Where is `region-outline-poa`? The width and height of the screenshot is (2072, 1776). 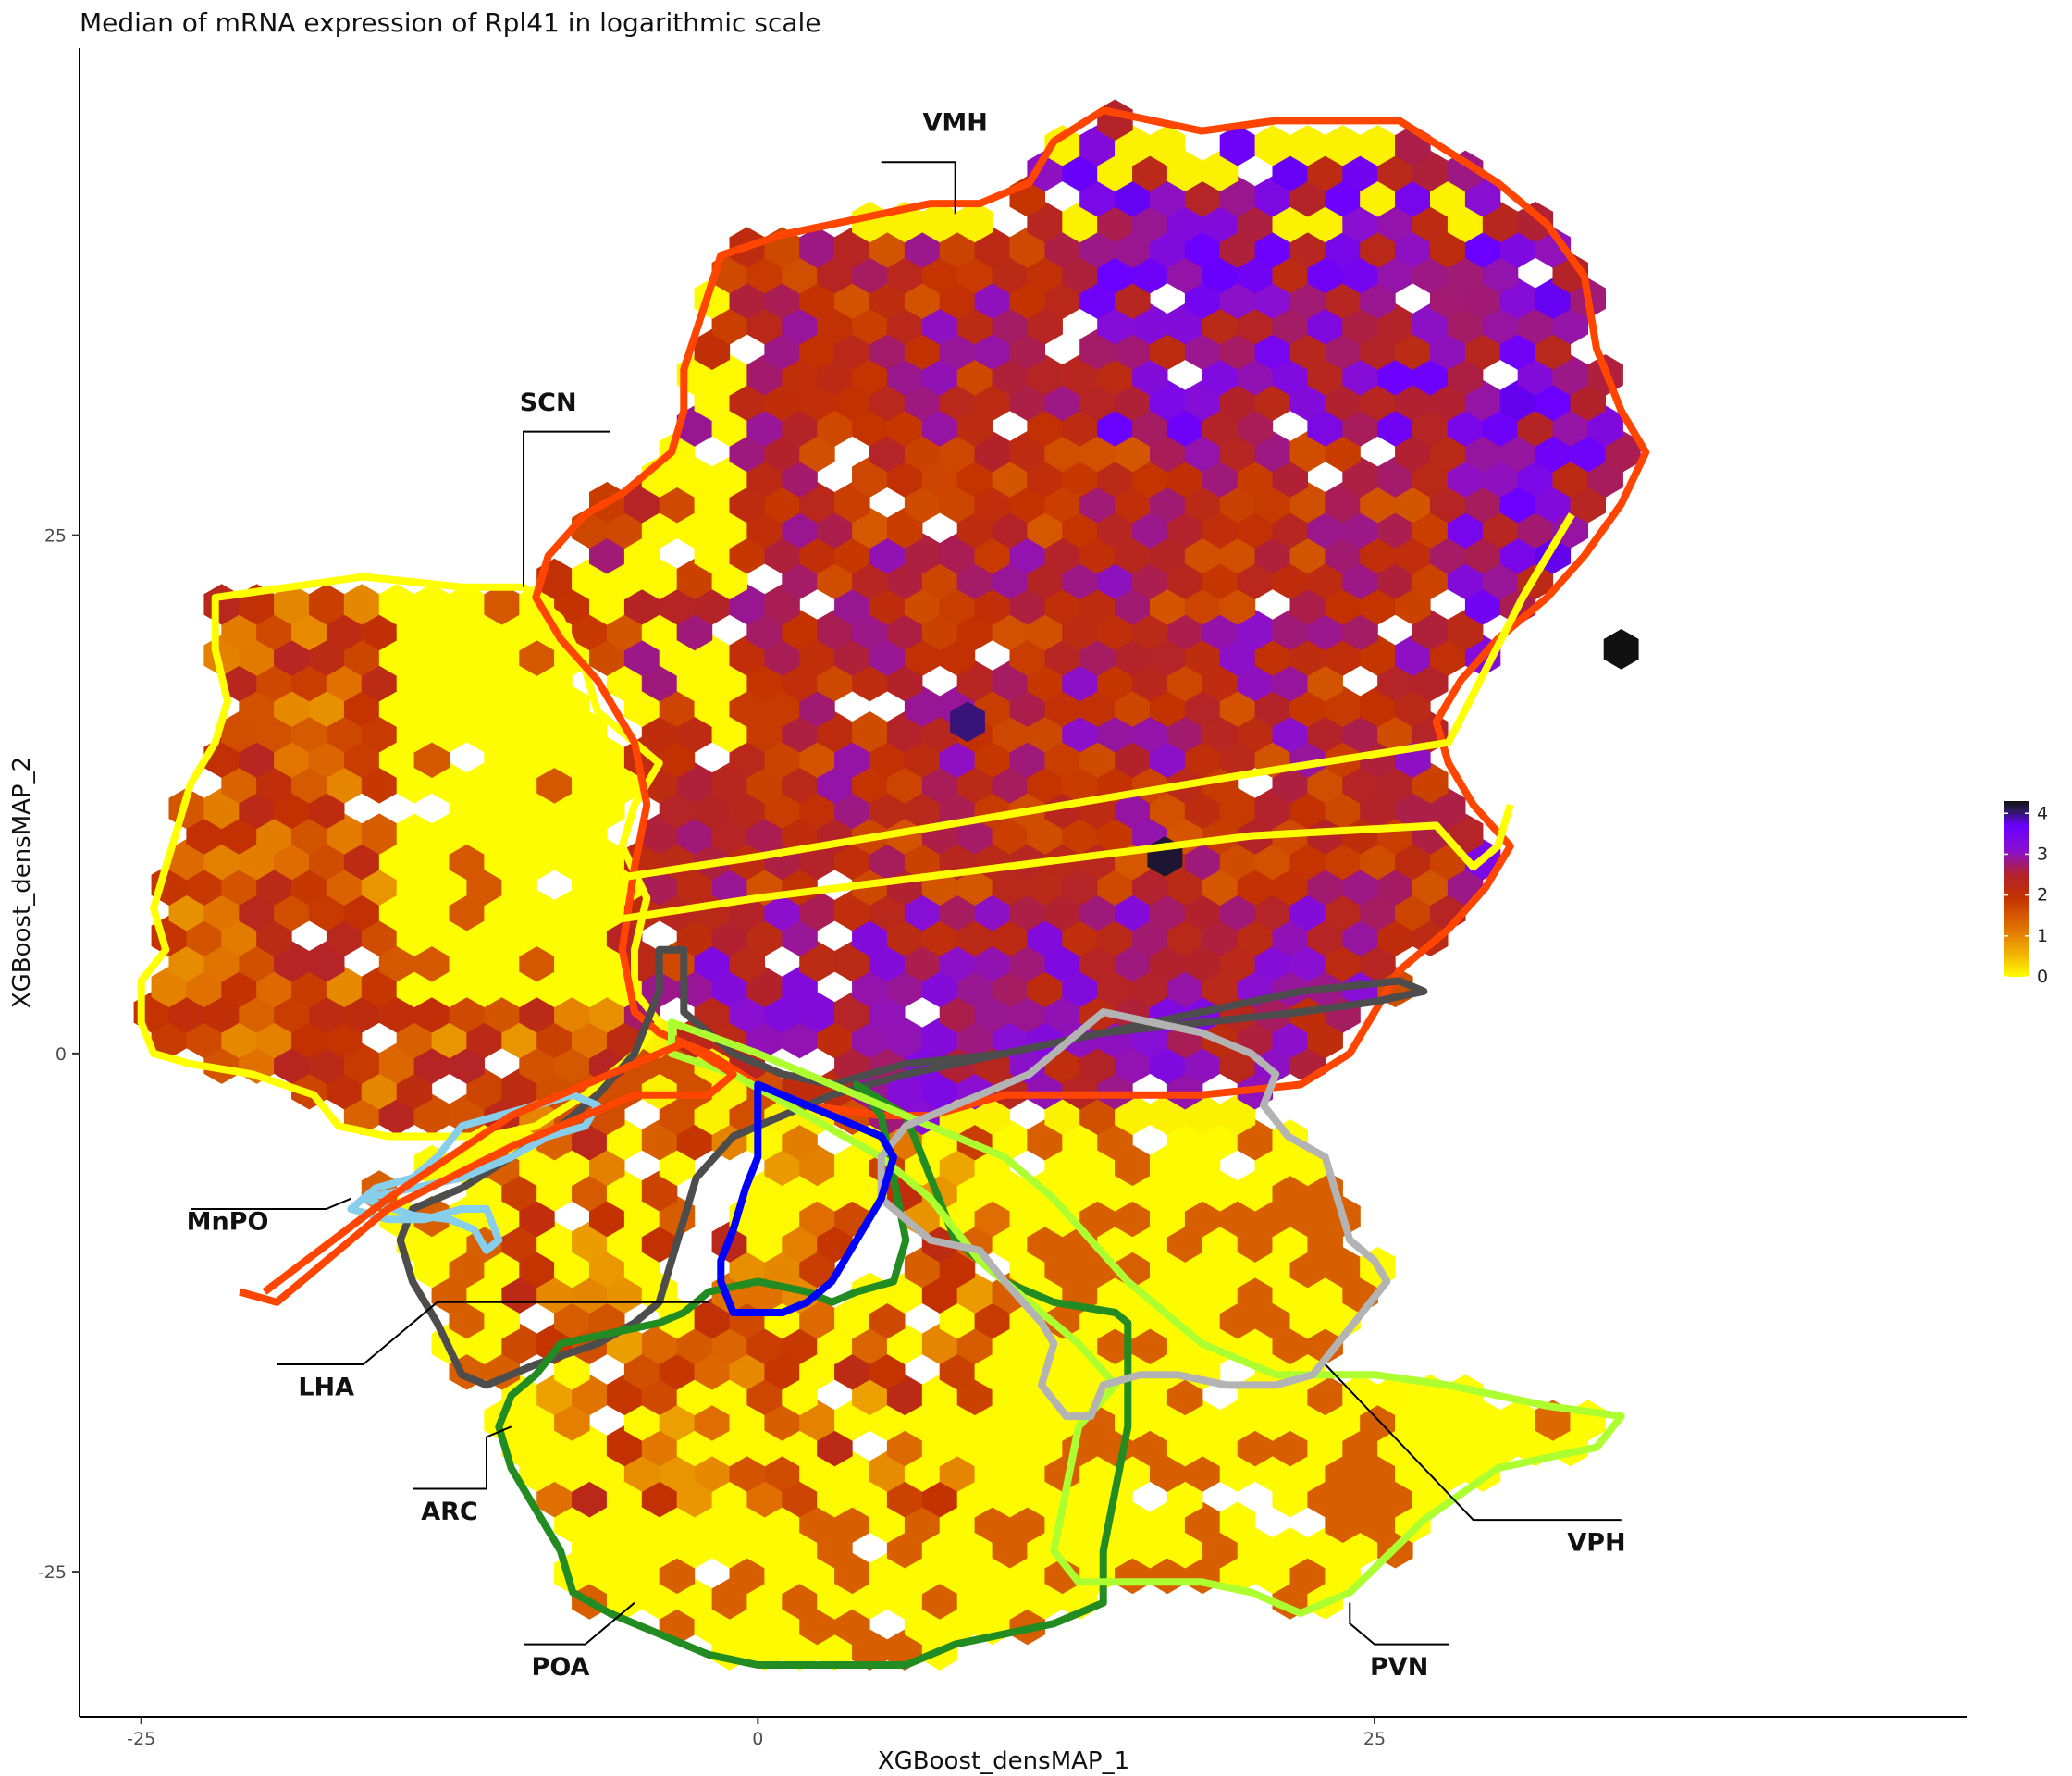
region-outline-poa is located at coordinates (814, 1375).